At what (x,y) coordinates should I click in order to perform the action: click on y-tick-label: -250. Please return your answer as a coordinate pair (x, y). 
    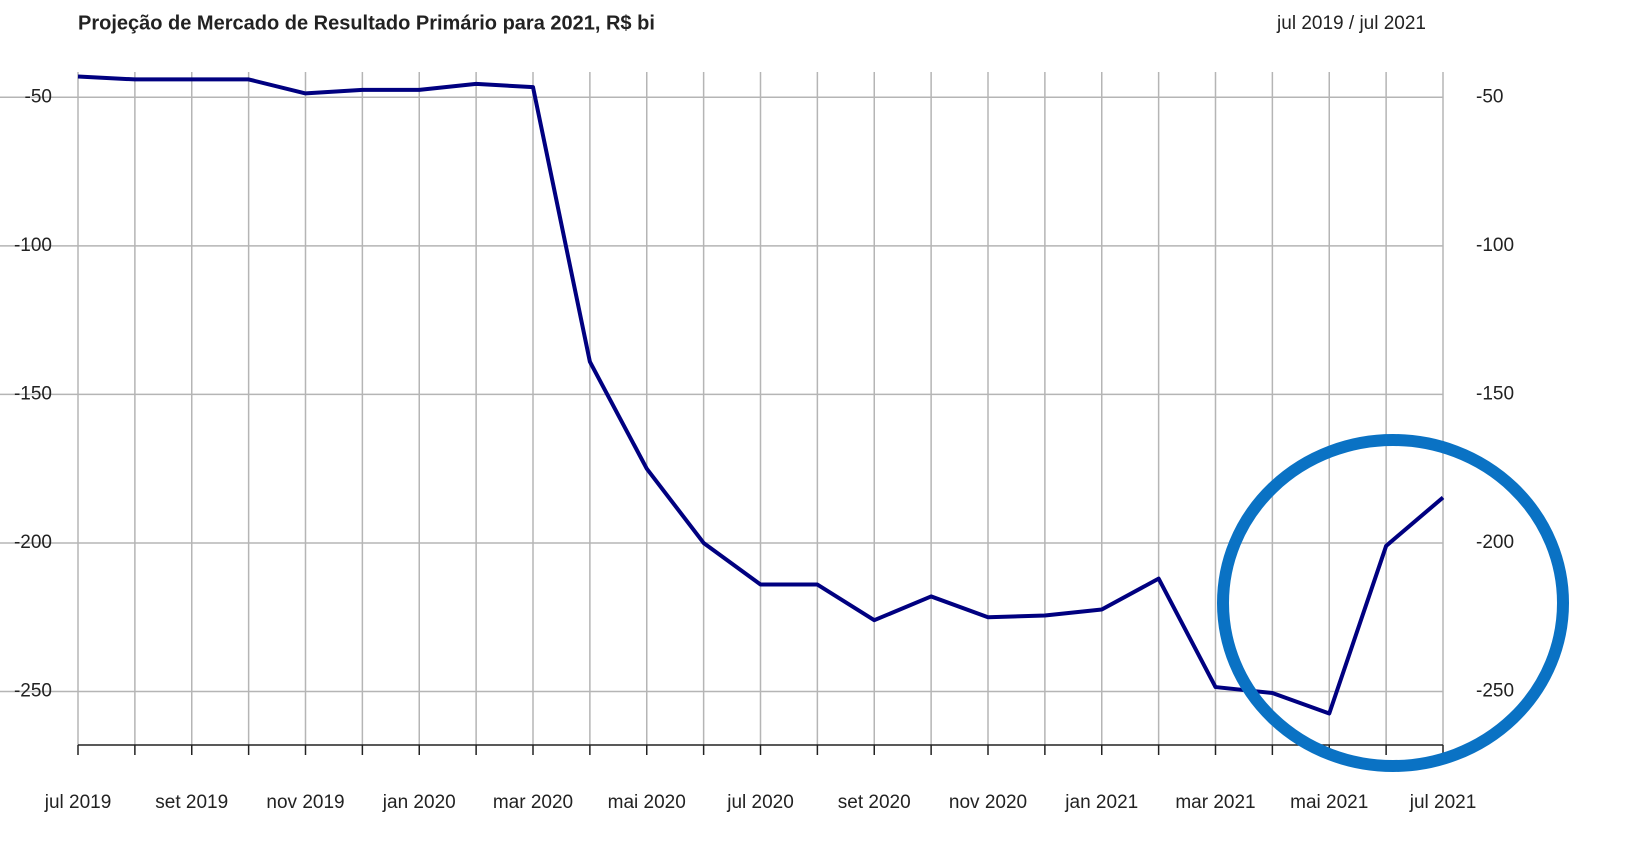
    Looking at the image, I should click on (33, 691).